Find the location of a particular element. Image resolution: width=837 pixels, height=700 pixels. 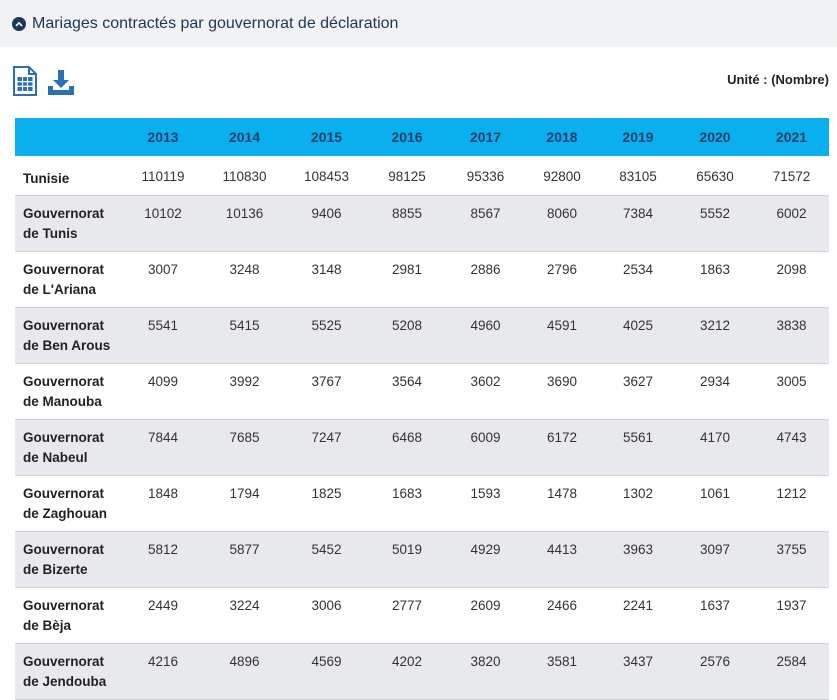

table-cell: 4591 is located at coordinates (562, 335).